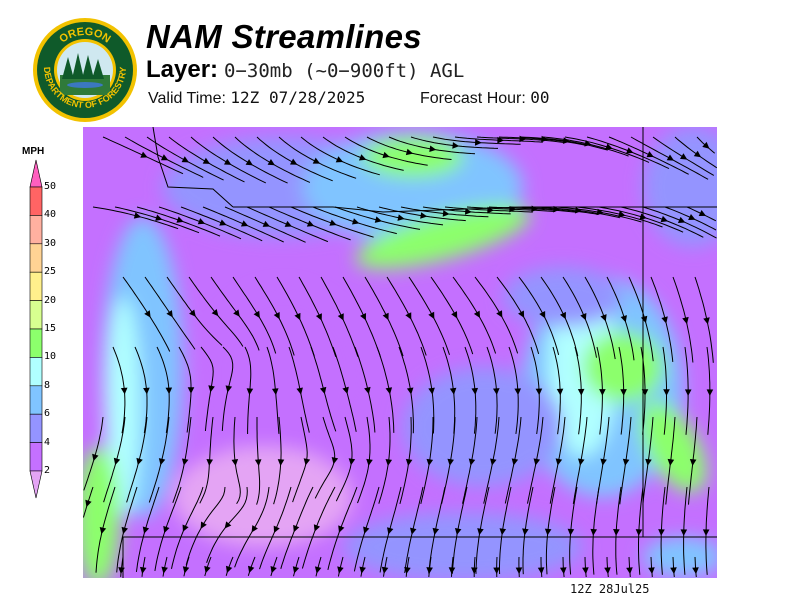 The width and height of the screenshot is (800, 605). What do you see at coordinates (187, 98) in the screenshot?
I see `valid-time-label: Valid Time:` at bounding box center [187, 98].